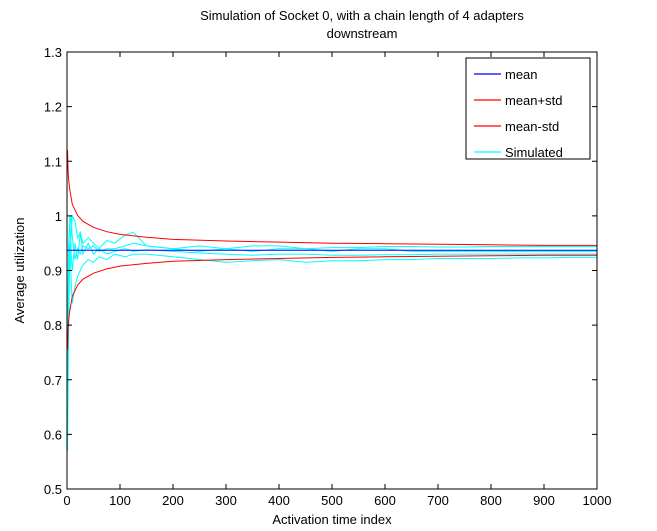  What do you see at coordinates (53, 489) in the screenshot?
I see `y-tick-label: 0.5` at bounding box center [53, 489].